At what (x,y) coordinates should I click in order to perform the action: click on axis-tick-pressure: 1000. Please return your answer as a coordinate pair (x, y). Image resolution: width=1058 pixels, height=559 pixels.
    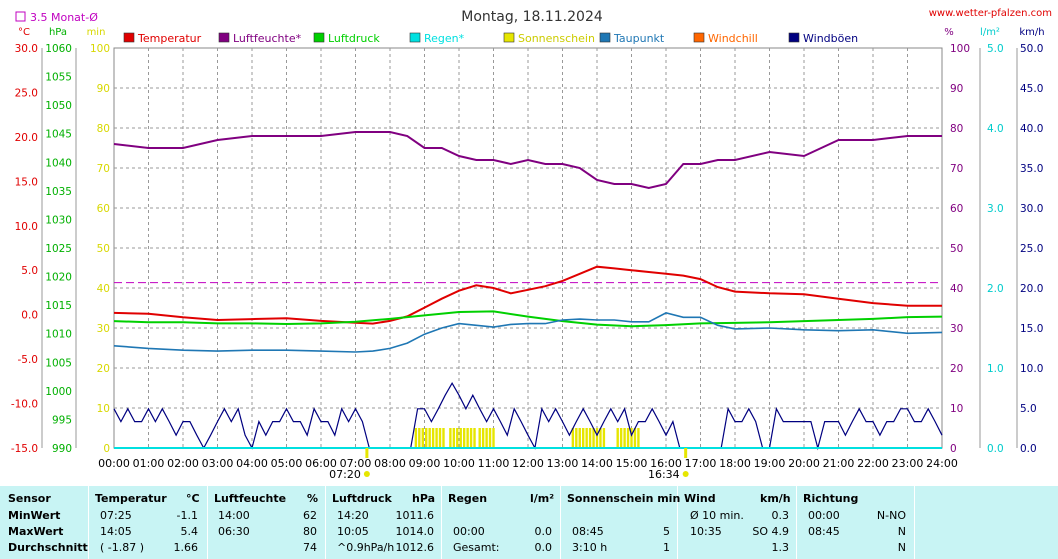
    Looking at the image, I should click on (58, 392).